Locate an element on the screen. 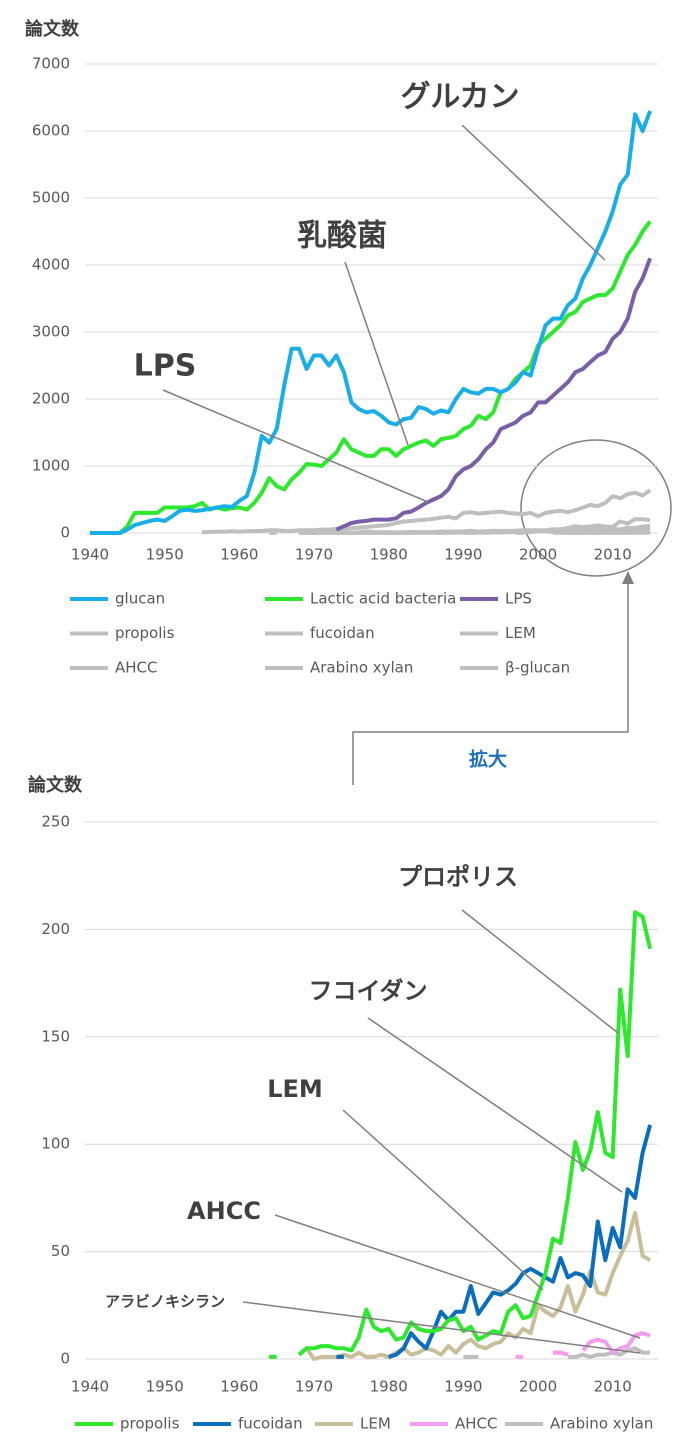  legend-label: LPS is located at coordinates (518, 599).